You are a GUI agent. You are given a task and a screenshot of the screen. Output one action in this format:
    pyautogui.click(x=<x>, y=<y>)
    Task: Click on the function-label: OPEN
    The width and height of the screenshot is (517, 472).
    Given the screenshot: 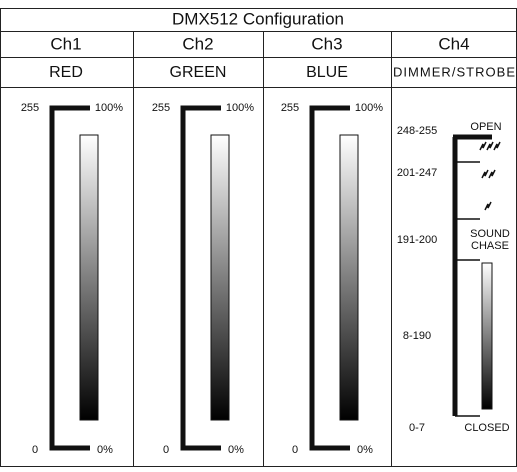 What is the action you would take?
    pyautogui.click(x=485, y=127)
    